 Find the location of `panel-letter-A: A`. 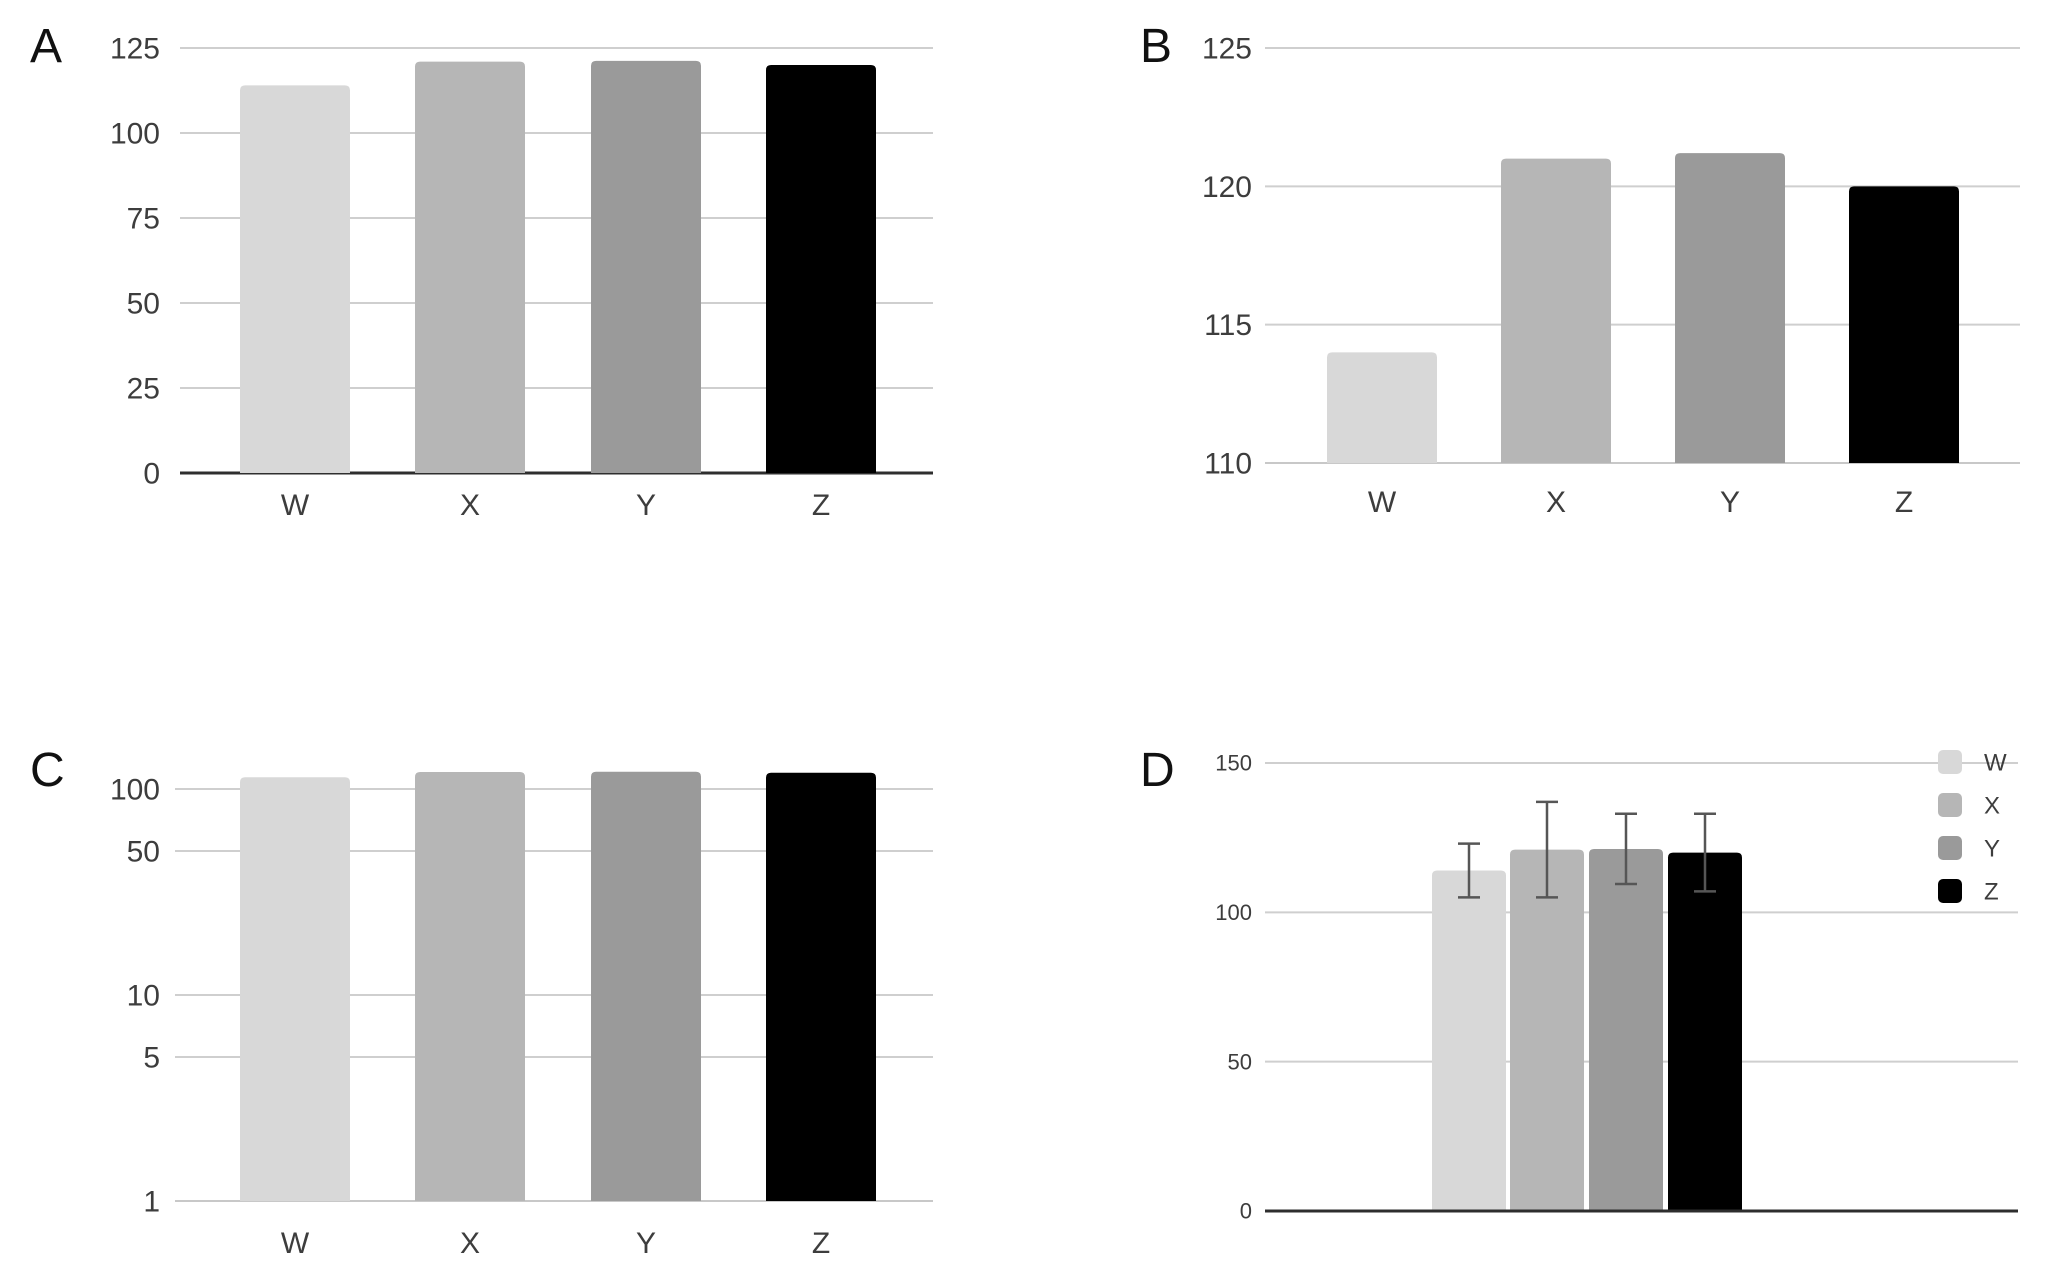

panel-letter-A: A is located at coordinates (46, 46).